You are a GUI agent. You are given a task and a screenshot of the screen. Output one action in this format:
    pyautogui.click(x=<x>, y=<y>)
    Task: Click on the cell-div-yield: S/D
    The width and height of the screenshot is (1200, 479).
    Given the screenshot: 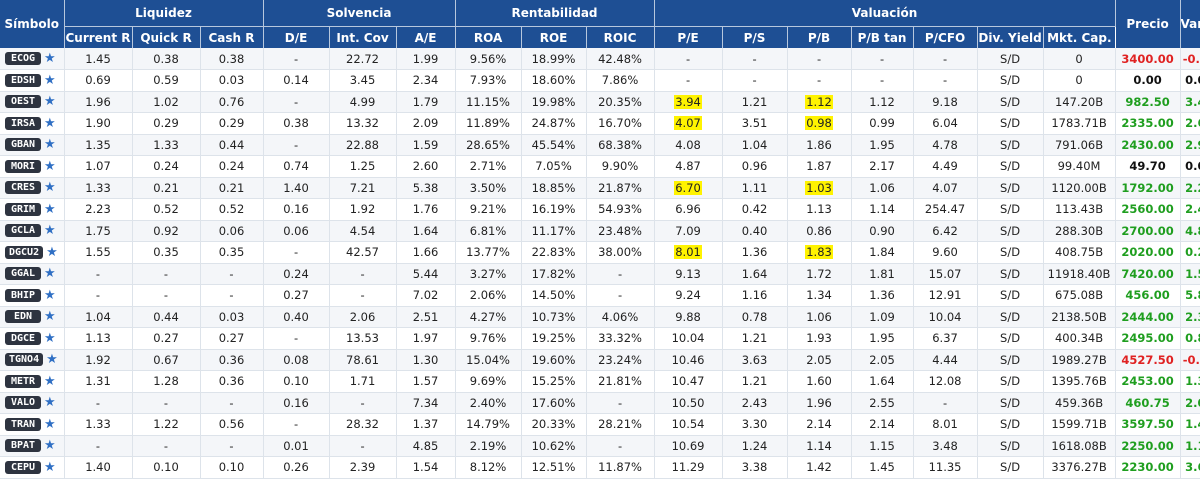 What is the action you would take?
    pyautogui.click(x=1010, y=338)
    